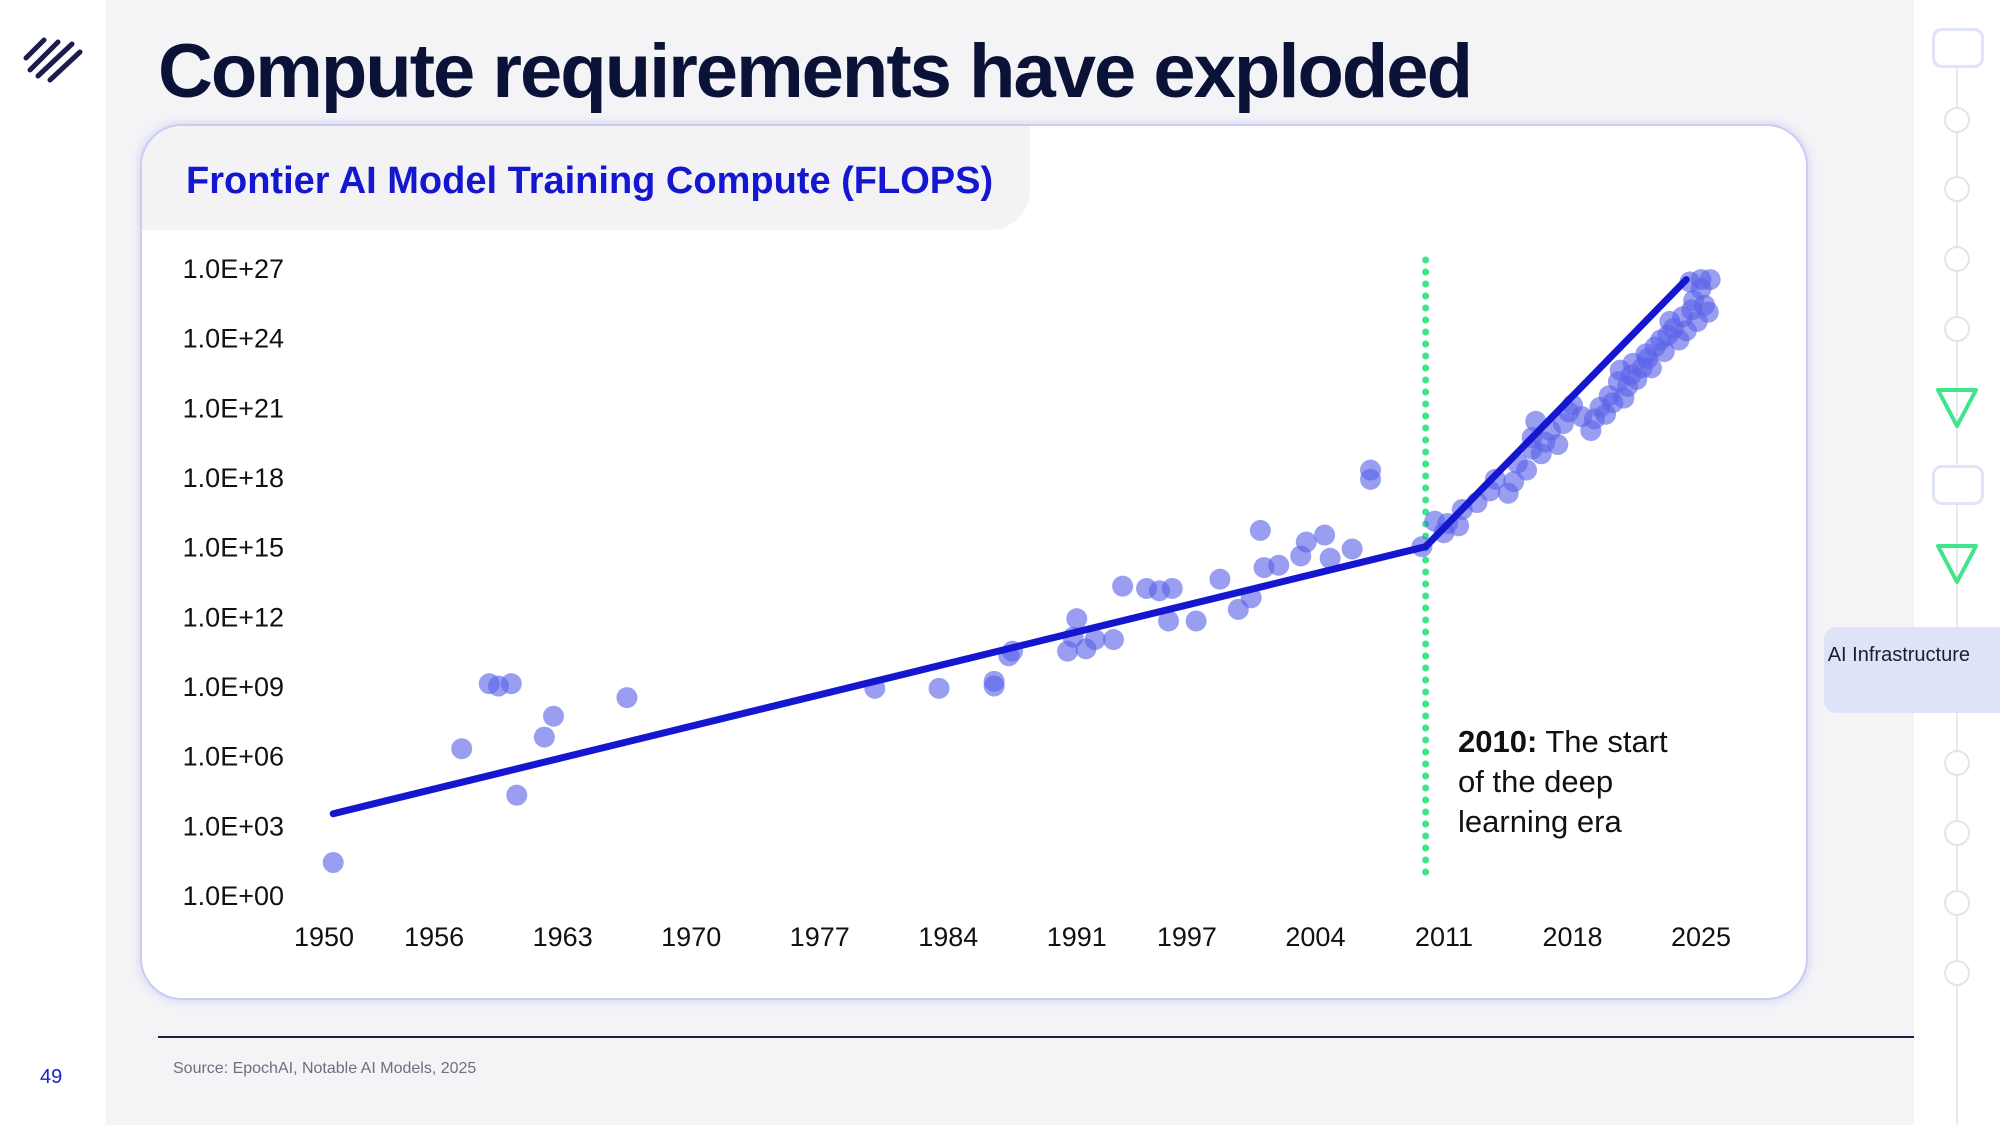  Describe the element at coordinates (691, 937) in the screenshot. I see `x-tick-label: 1970` at that location.